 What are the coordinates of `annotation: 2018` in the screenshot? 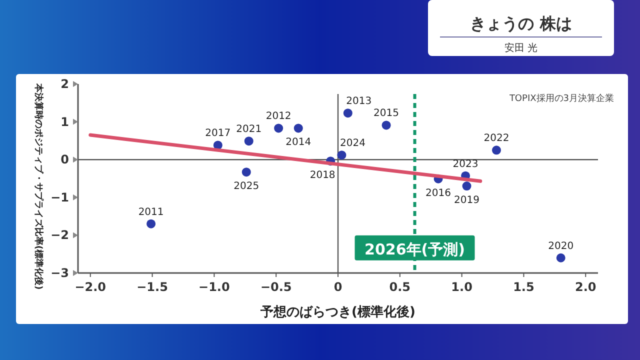 It's located at (323, 176).